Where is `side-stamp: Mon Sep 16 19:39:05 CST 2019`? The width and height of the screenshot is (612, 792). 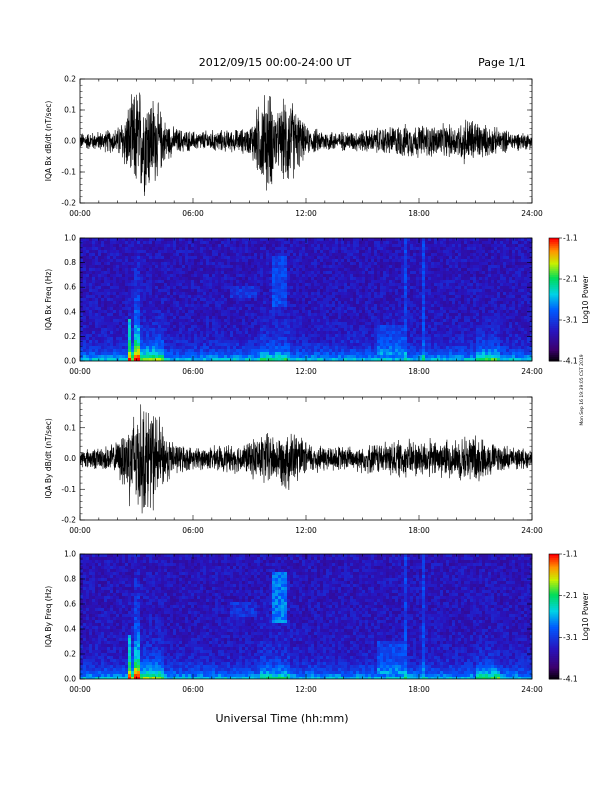
side-stamp: Mon Sep 16 19:39:05 CST 2019 is located at coordinates (582, 389).